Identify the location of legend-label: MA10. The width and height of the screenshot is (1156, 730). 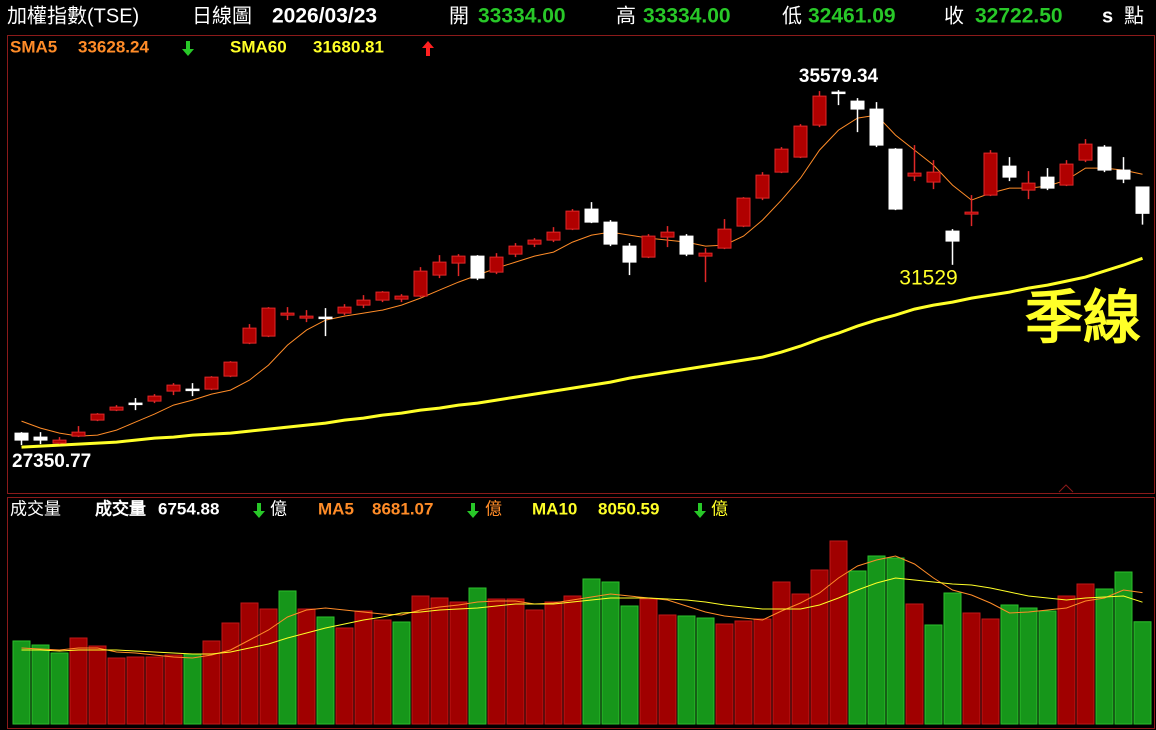
(554, 508).